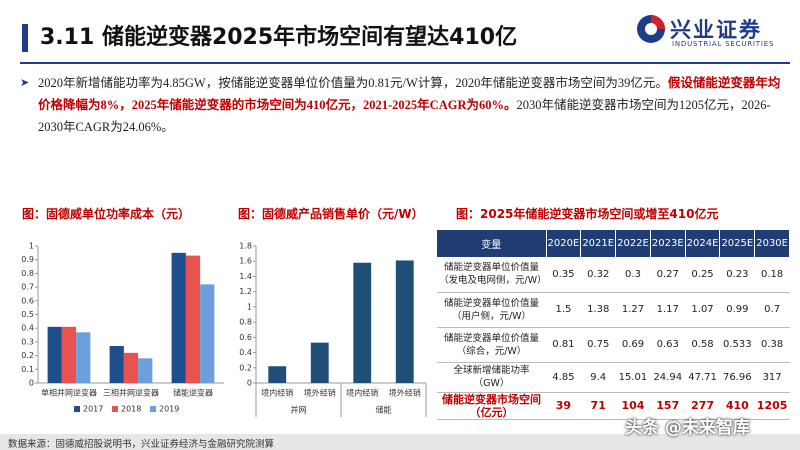 Image resolution: width=800 pixels, height=450 pixels. Describe the element at coordinates (737, 406) in the screenshot. I see `table-cell: 410` at that location.